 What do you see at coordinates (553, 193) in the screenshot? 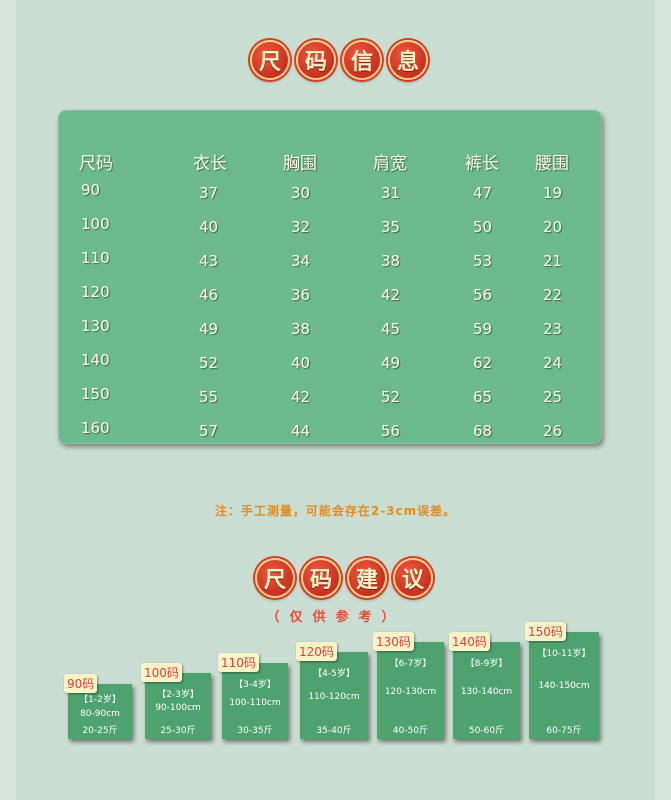
I see `cell-waist: 19` at bounding box center [553, 193].